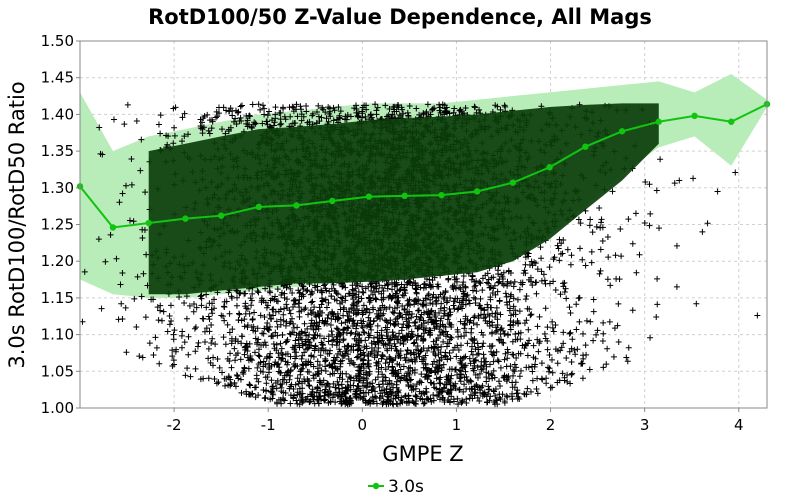  I want to click on x-tick-label: 0, so click(363, 425).